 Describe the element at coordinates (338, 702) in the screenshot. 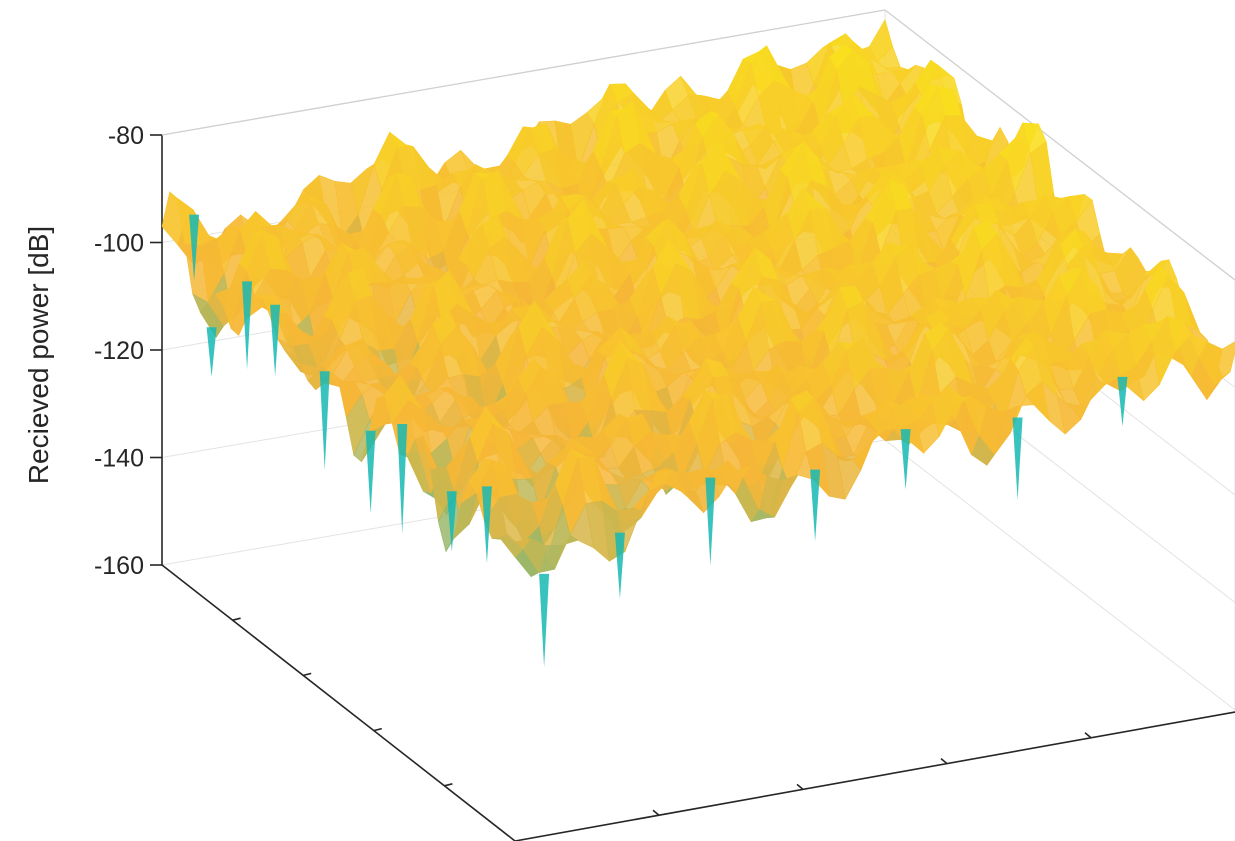

I see `x-axis-line` at that location.